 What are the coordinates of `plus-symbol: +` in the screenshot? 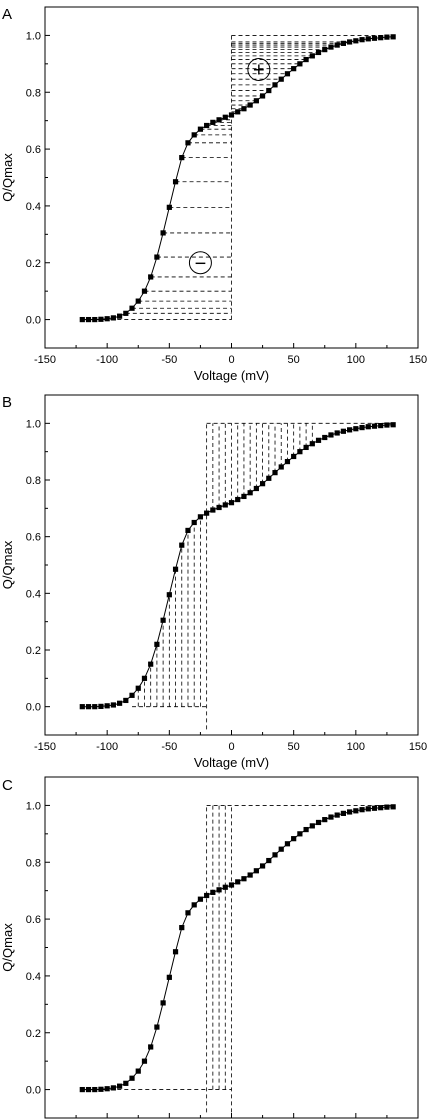 It's located at (259, 71).